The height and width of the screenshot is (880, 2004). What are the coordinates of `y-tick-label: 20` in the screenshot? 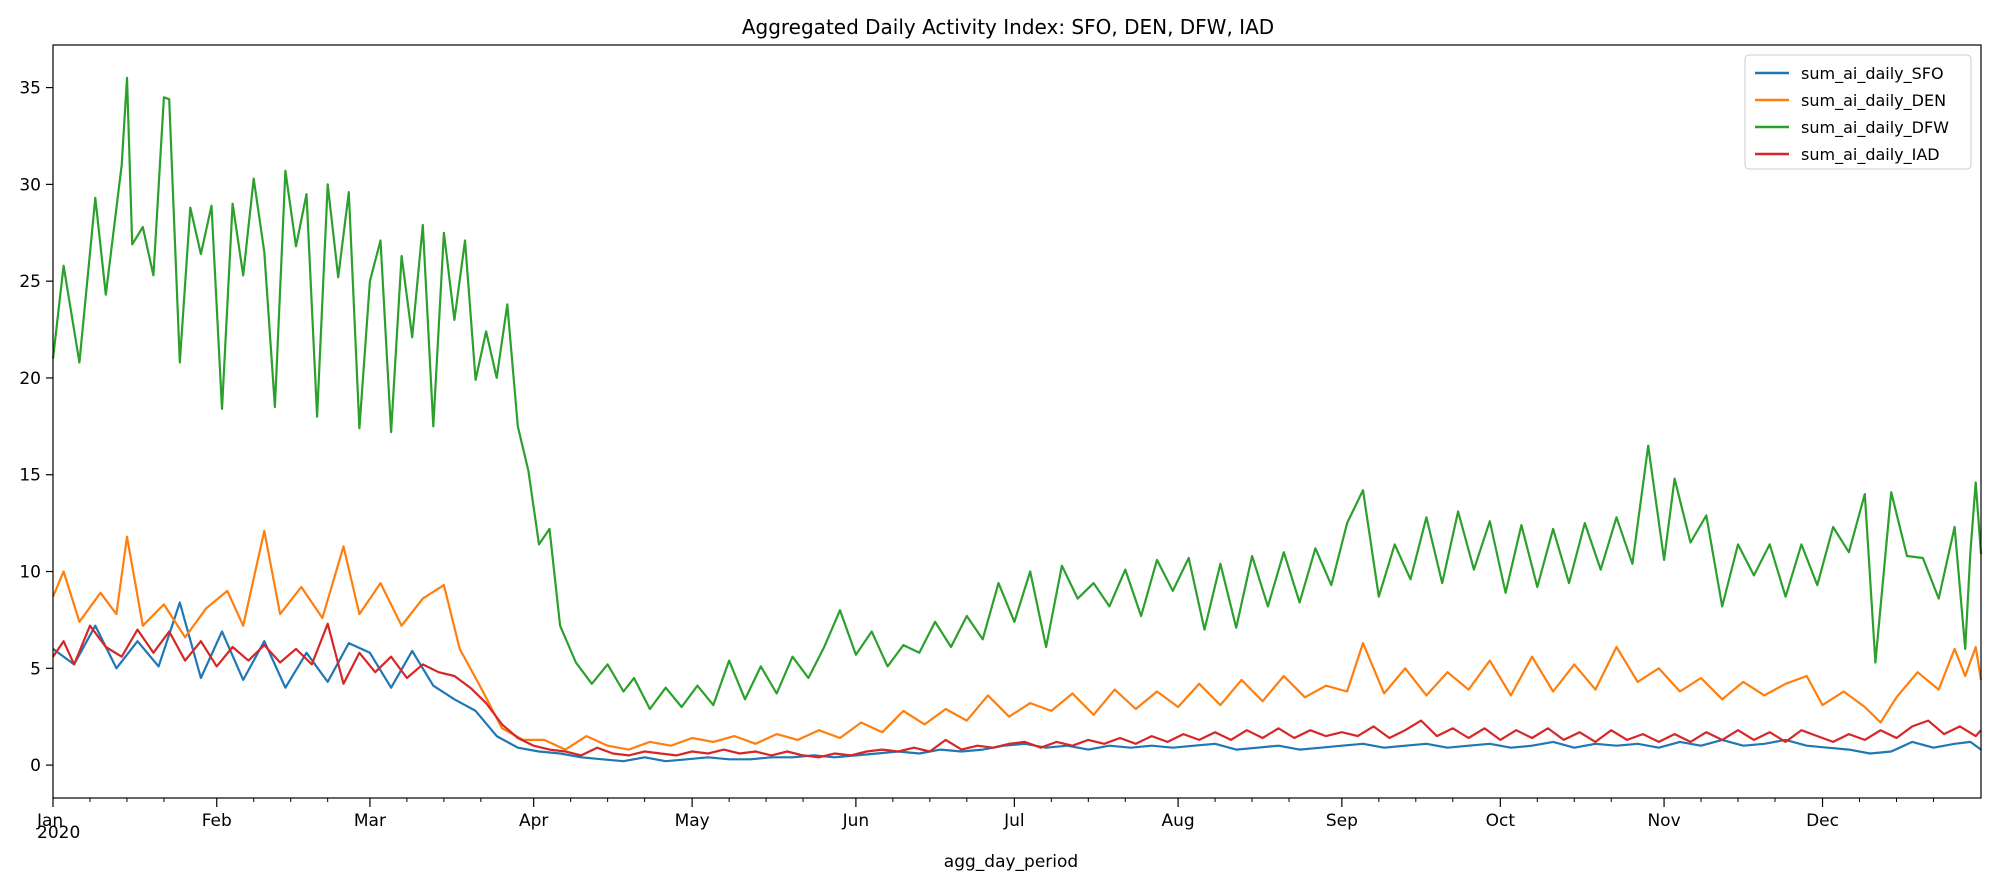 It's located at (30, 379).